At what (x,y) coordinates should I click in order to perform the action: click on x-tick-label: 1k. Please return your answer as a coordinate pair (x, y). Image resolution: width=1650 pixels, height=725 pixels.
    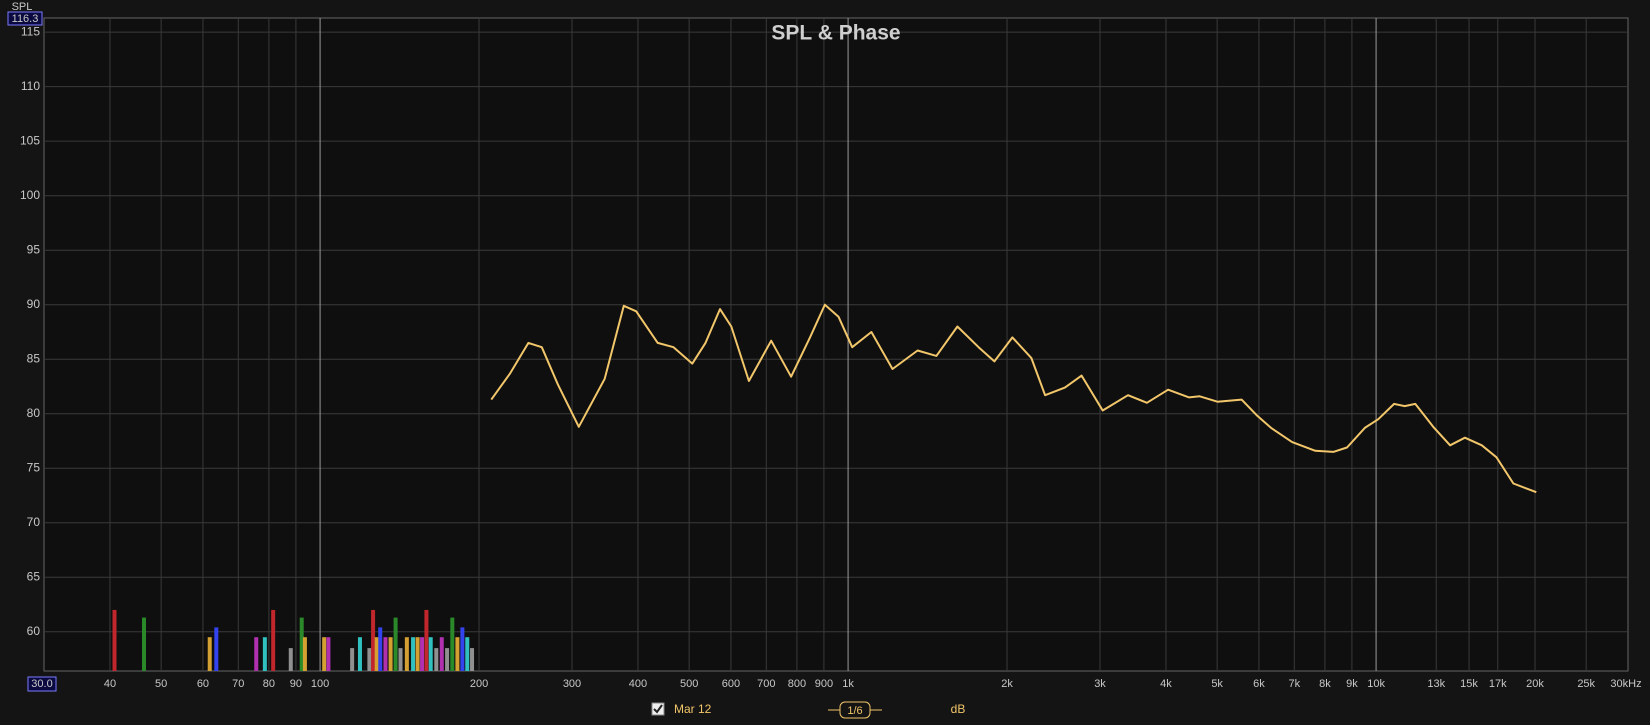
    Looking at the image, I should click on (848, 684).